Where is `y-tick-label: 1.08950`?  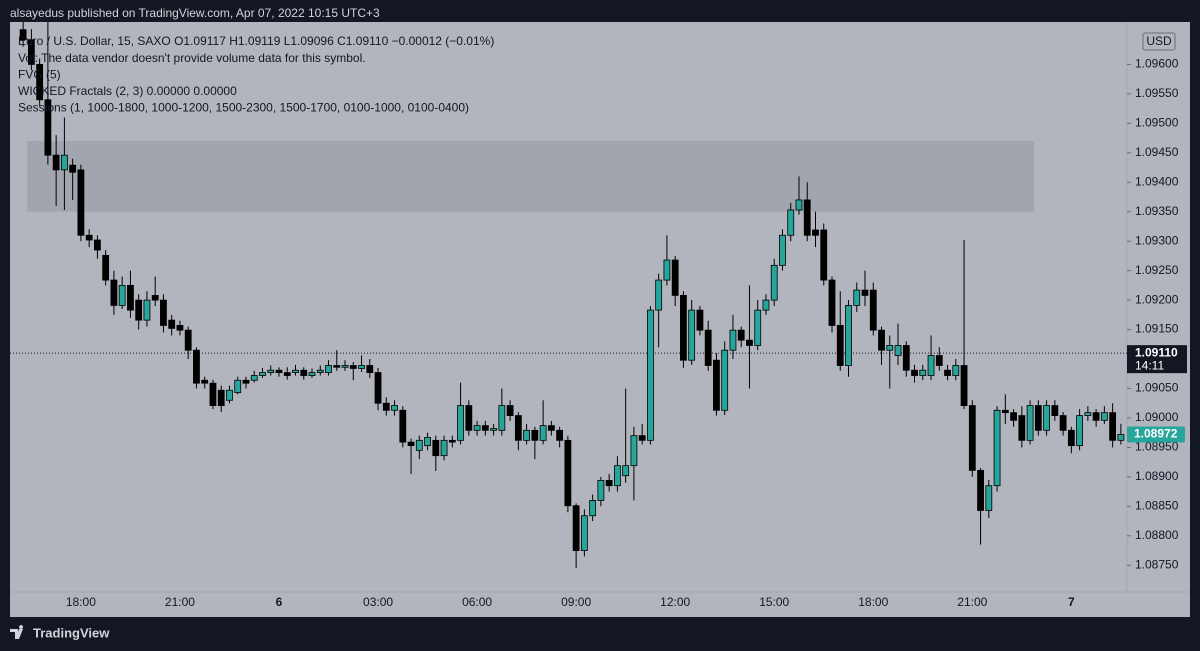
y-tick-label: 1.08950 is located at coordinates (1157, 447).